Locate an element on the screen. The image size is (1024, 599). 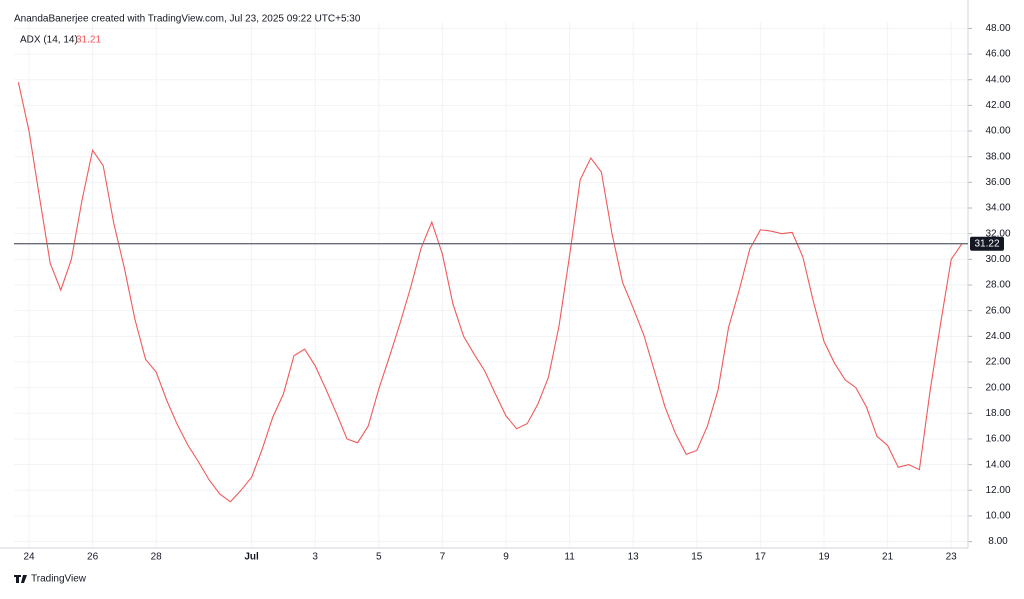
x-tick-label: 21 is located at coordinates (888, 557).